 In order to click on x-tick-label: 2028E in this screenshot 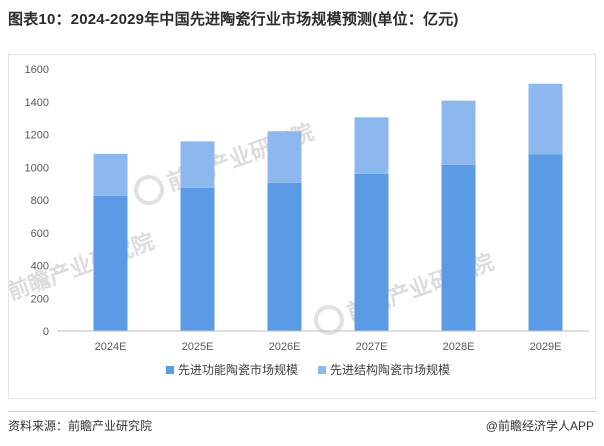, I will do `click(459, 347)`.